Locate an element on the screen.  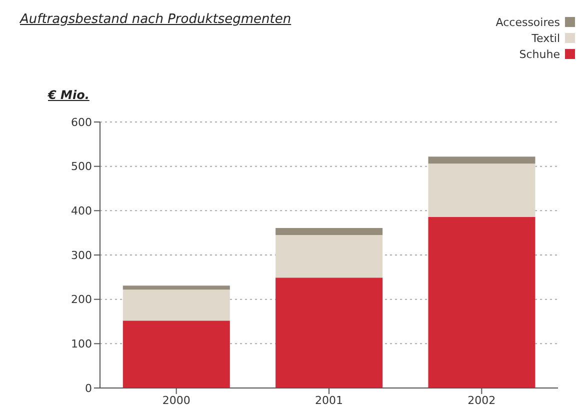
y-tick-label: 300 is located at coordinates (81, 255).